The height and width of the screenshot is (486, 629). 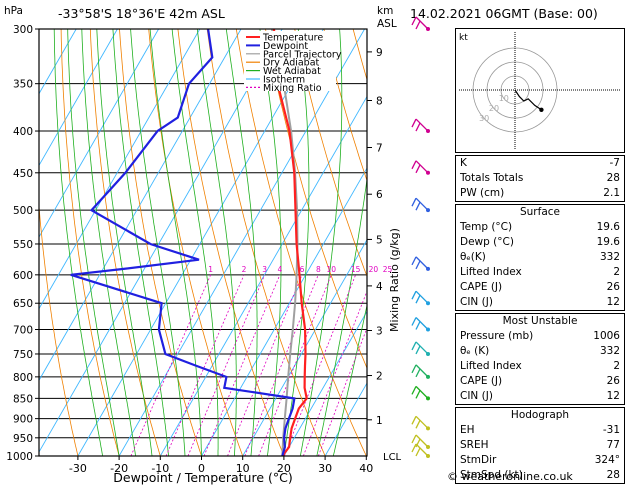 What do you see at coordinates (23, 420) in the screenshot?
I see `pressure-tick-label: 900` at bounding box center [23, 420].